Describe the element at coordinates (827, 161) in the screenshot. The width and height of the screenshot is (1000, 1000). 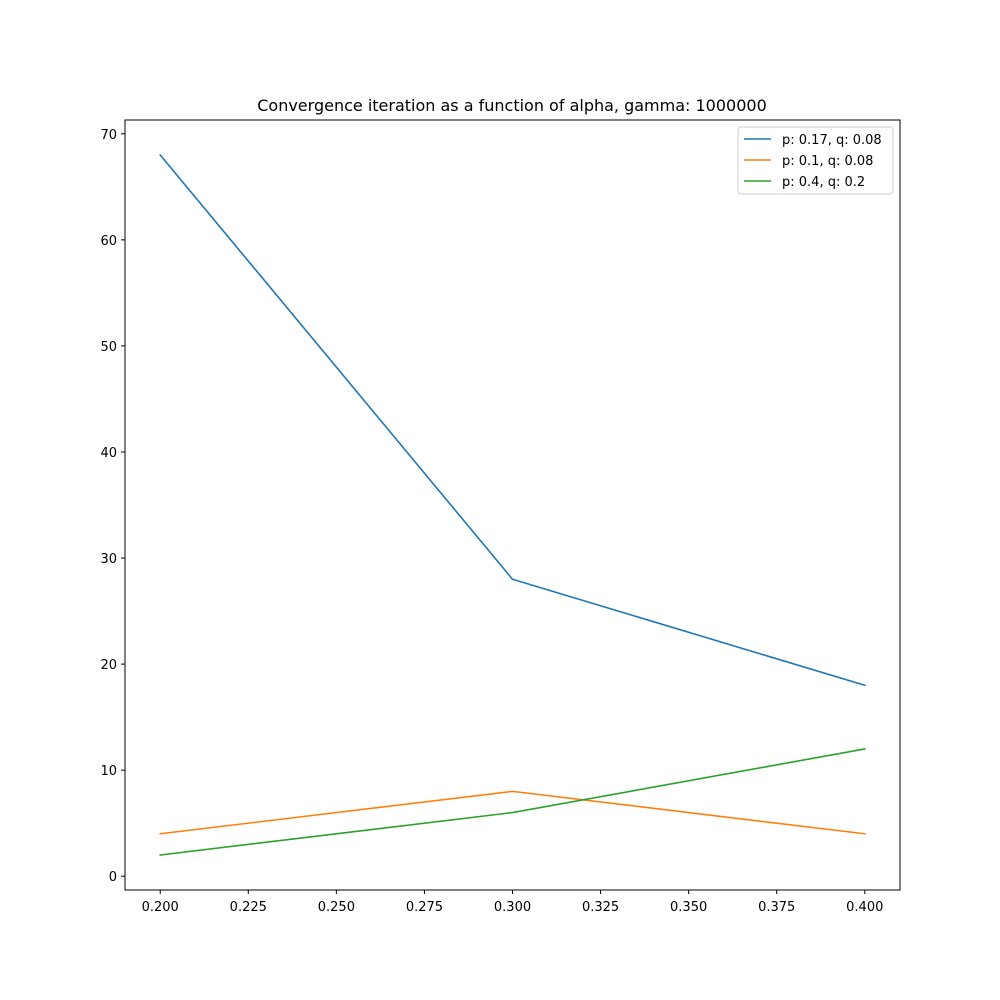
I see `legend-label: p: 0.1, q: 0.08` at that location.